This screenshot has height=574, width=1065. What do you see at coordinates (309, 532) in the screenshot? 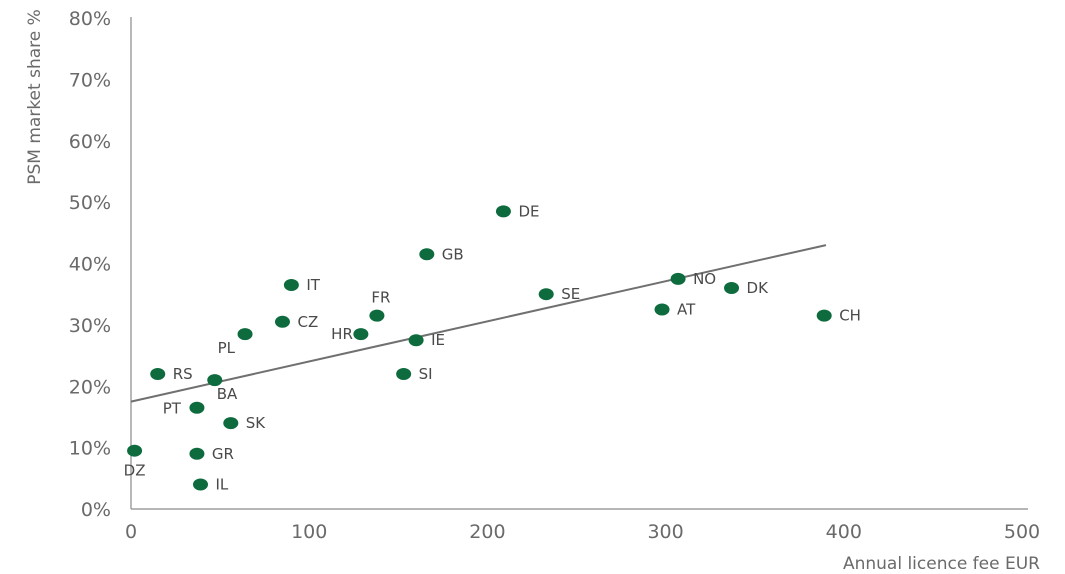
I see `x-tick-label: 100` at bounding box center [309, 532].